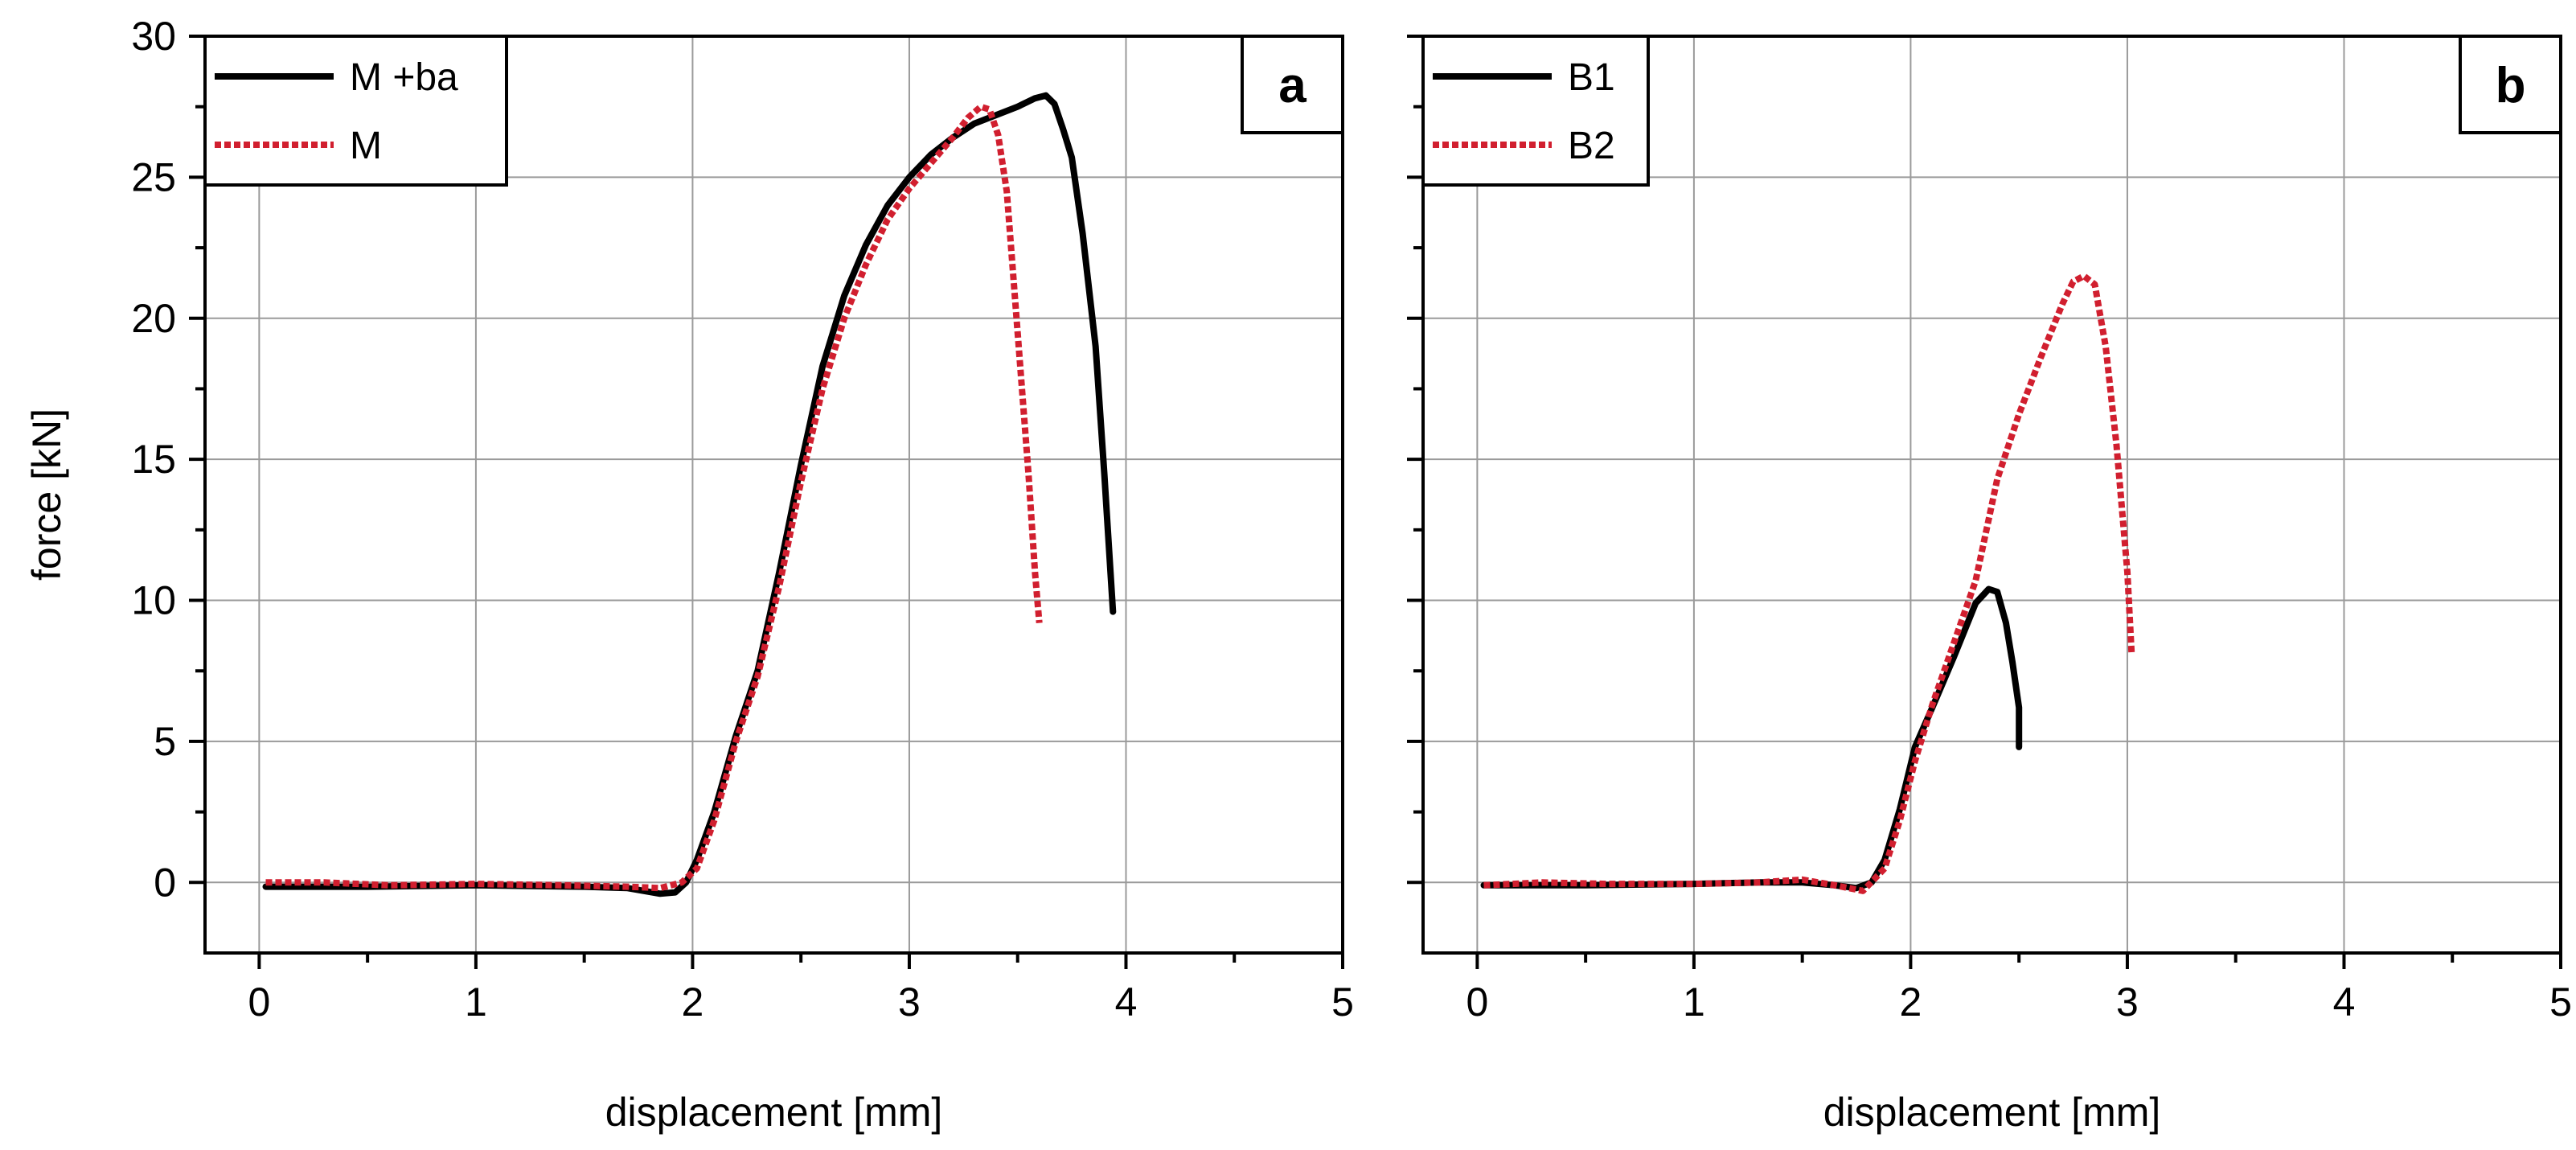 The image size is (2576, 1150). What do you see at coordinates (153, 36) in the screenshot?
I see `y-tick-label: 30` at bounding box center [153, 36].